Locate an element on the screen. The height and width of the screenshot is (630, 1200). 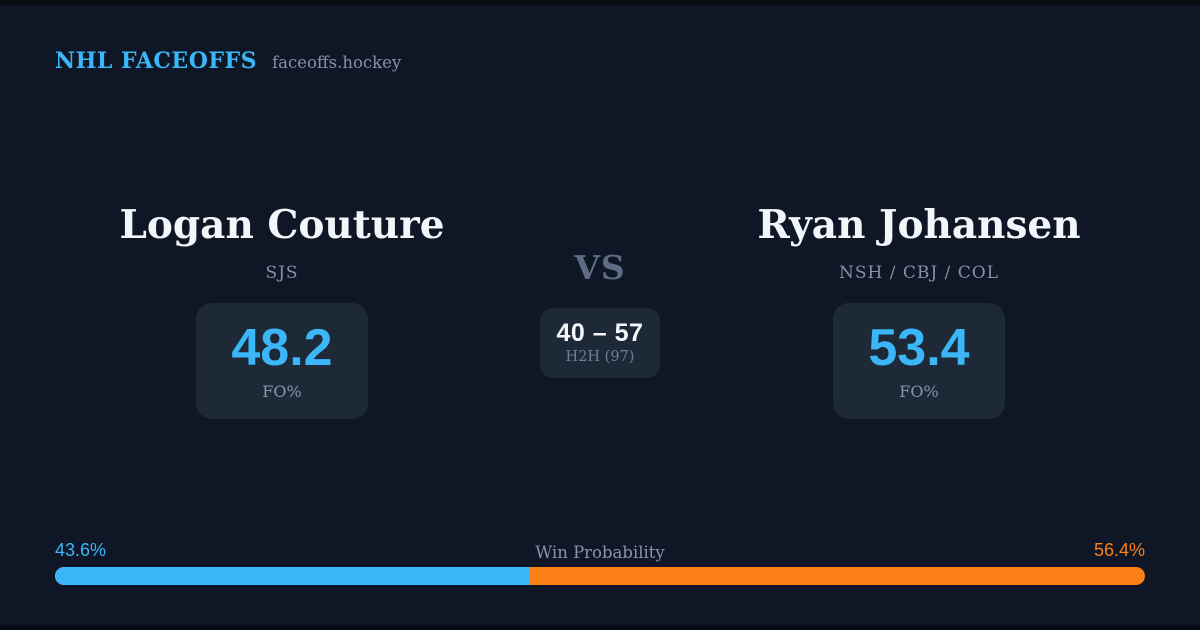
right-fo-card: 53.4 FO% is located at coordinates (919, 361).